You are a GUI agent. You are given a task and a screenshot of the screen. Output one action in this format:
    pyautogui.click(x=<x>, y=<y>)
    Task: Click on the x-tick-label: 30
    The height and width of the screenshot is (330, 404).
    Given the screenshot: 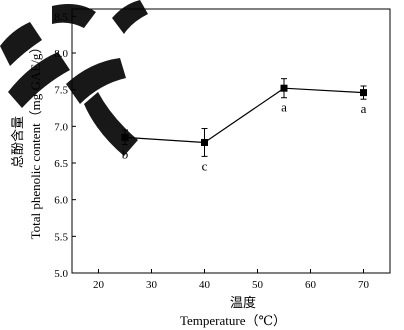 What is the action you would take?
    pyautogui.click(x=152, y=285)
    